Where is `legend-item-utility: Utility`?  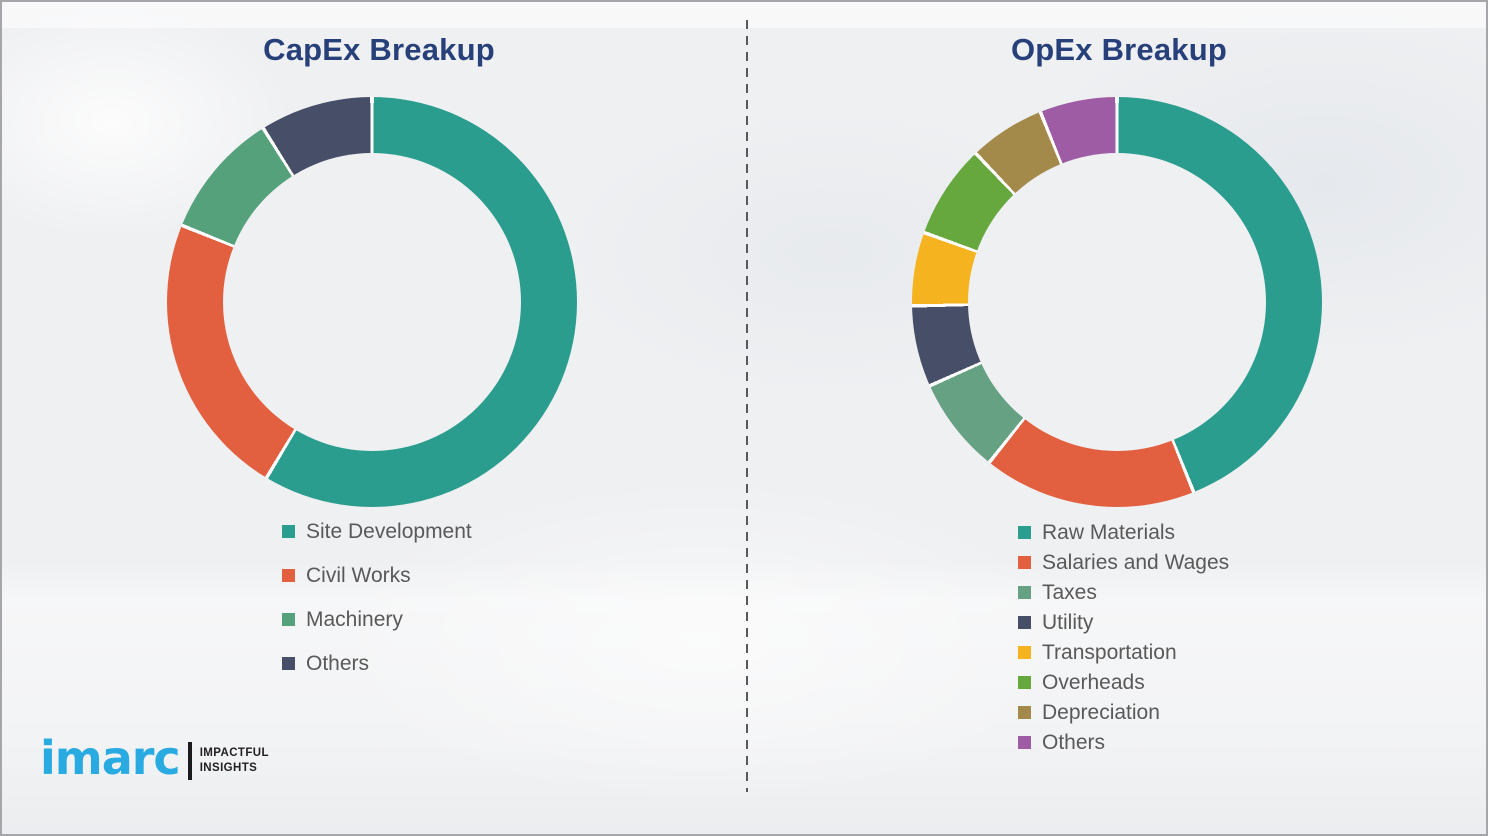 legend-item-utility: Utility is located at coordinates (1123, 622).